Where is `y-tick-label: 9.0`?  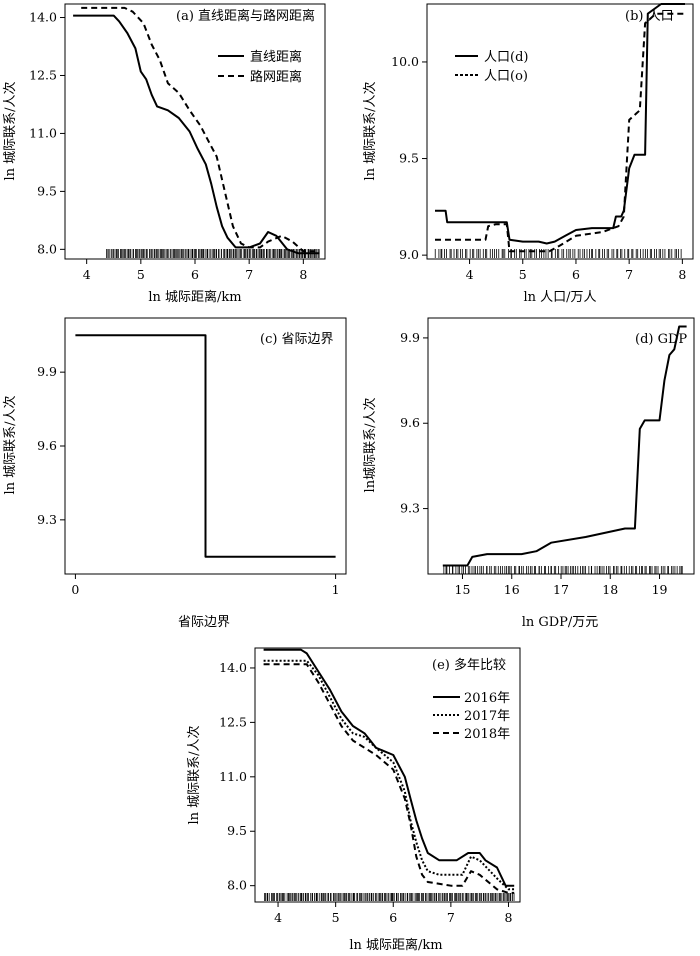
y-tick-label: 9.0 is located at coordinates (409, 254).